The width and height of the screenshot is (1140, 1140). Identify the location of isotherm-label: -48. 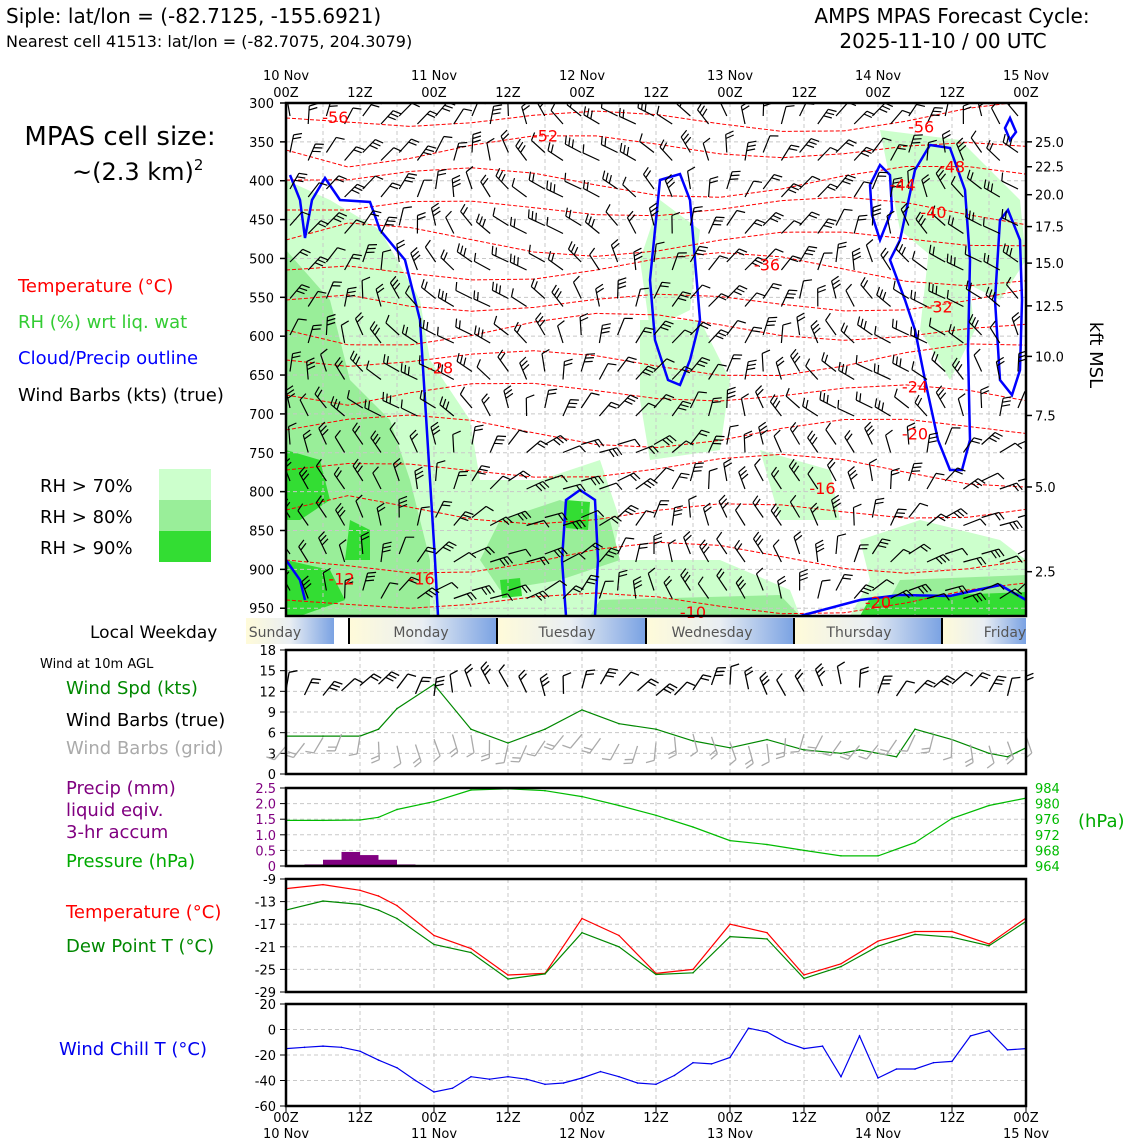
(952, 167).